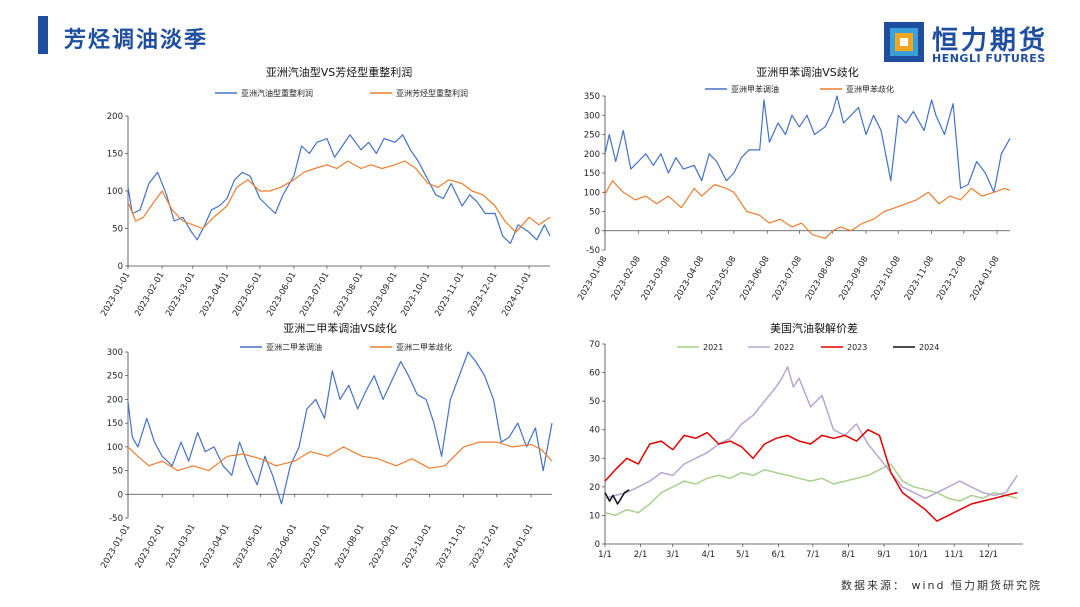  I want to click on legend-entry: 亚洲二甲苯歧化, so click(411, 347).